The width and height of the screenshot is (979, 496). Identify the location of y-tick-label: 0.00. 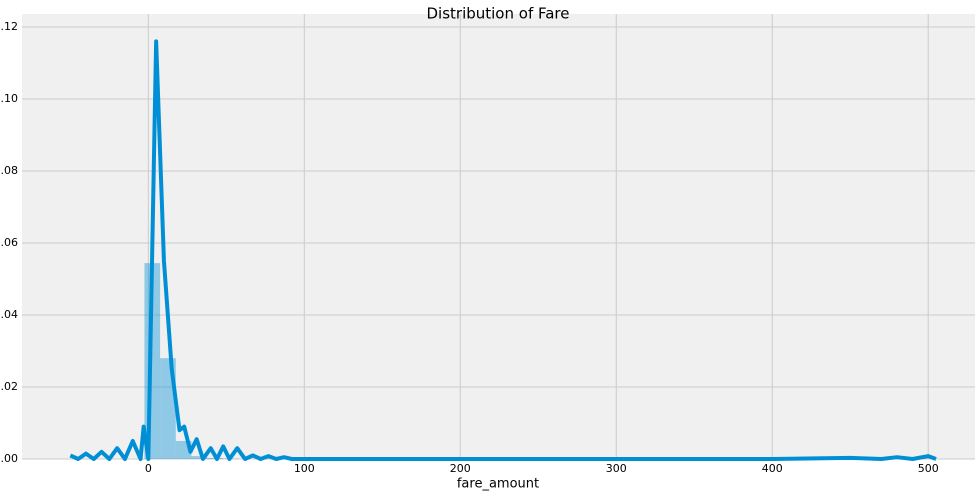
(9, 458).